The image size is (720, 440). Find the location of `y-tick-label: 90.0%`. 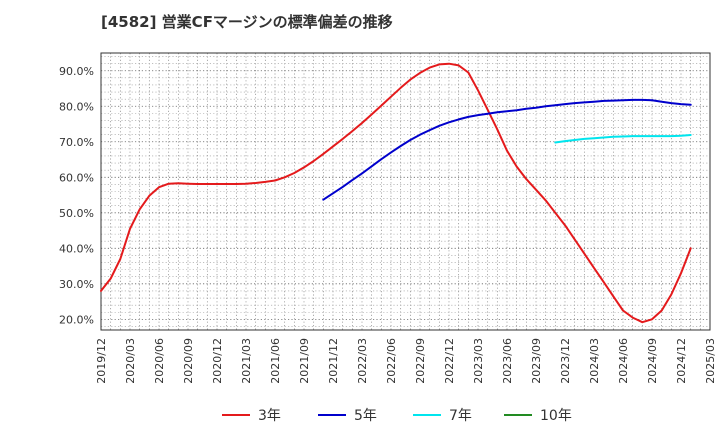

y-tick-label: 90.0% is located at coordinates (76, 71).